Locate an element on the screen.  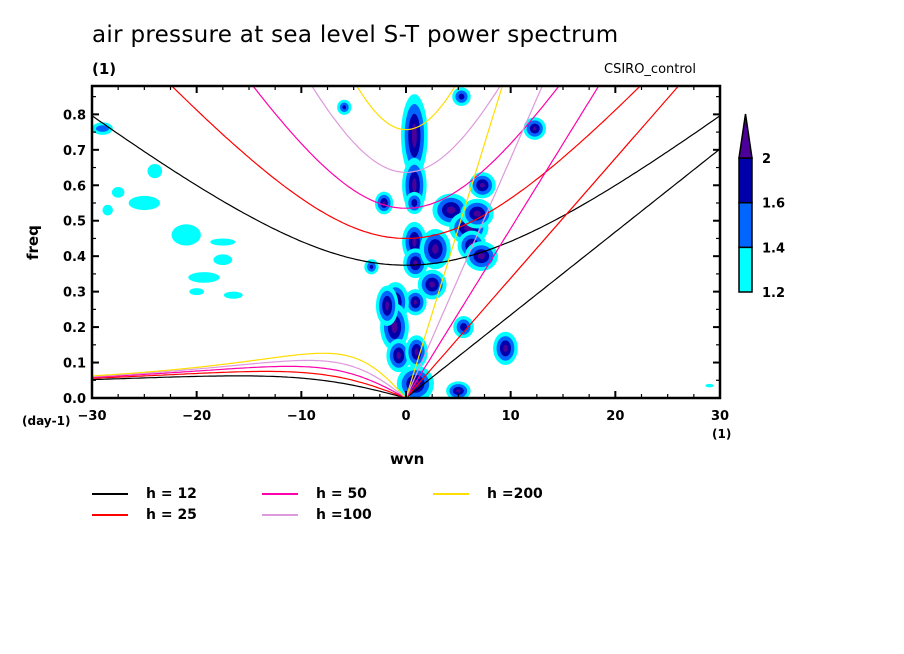
y-axis-units: (day-1) is located at coordinates (46, 421).